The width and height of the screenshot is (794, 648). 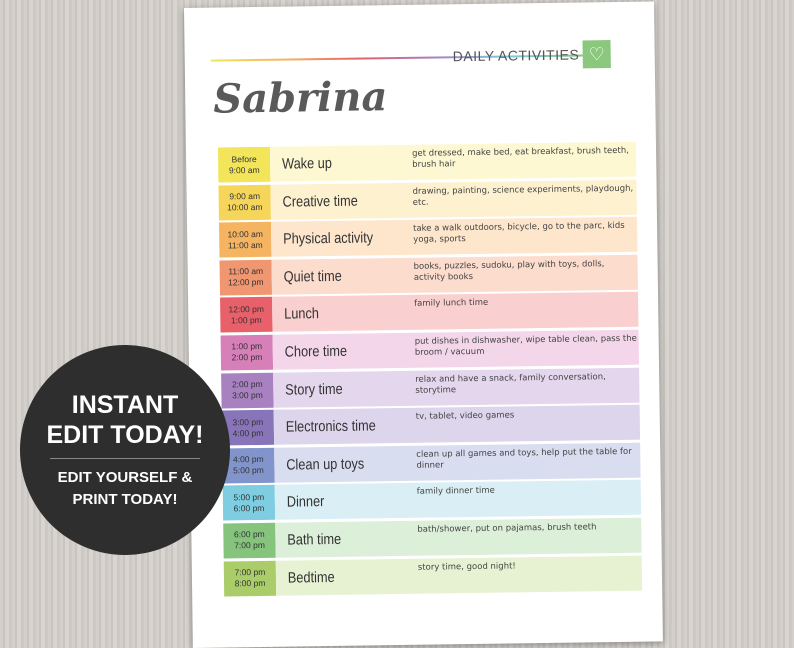 I want to click on badge-line: PRINT TODAY!, so click(x=125, y=499).